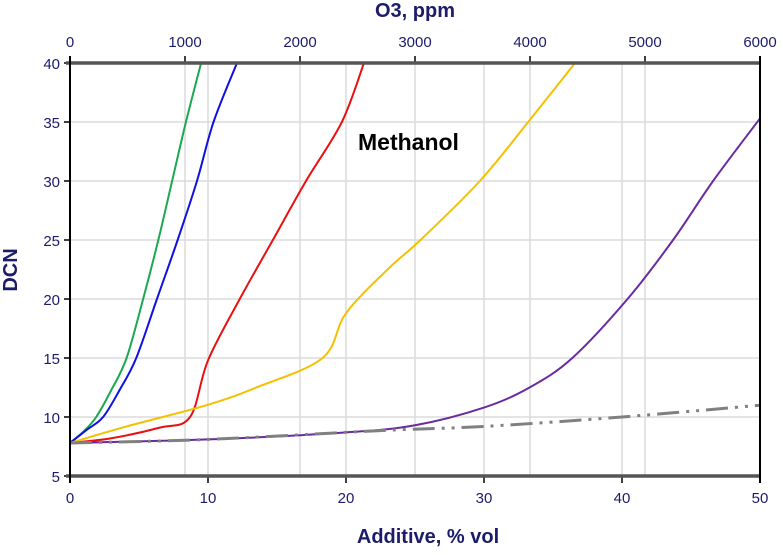  Describe the element at coordinates (51, 64) in the screenshot. I see `y-tick-label: 40` at that location.